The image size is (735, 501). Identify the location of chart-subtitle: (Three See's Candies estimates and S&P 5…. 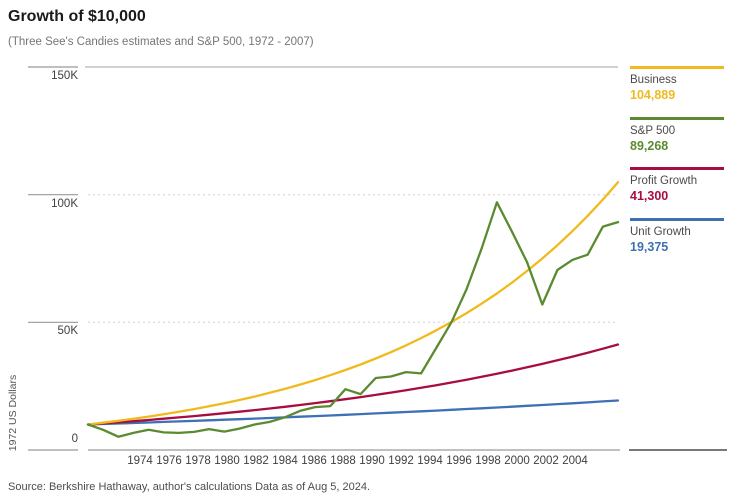
(161, 42).